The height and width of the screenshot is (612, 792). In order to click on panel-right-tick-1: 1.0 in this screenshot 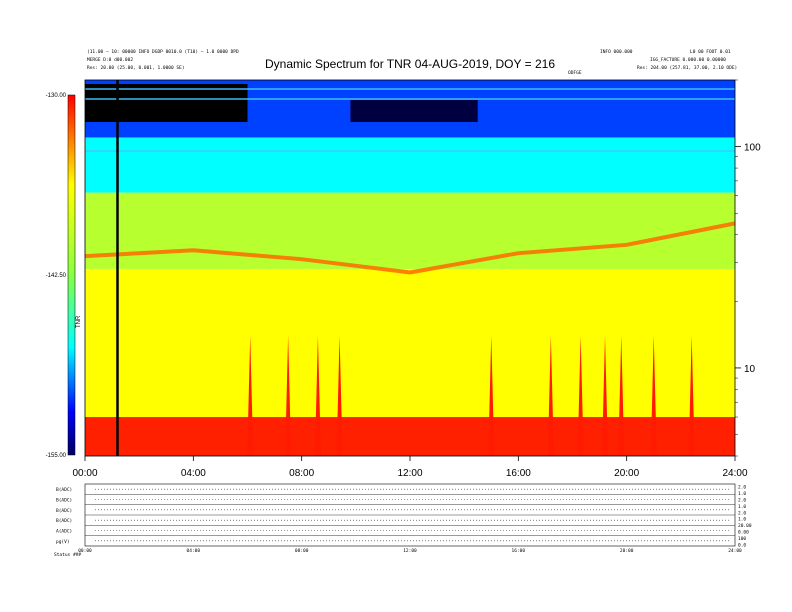, I will do `click(742, 494)`.